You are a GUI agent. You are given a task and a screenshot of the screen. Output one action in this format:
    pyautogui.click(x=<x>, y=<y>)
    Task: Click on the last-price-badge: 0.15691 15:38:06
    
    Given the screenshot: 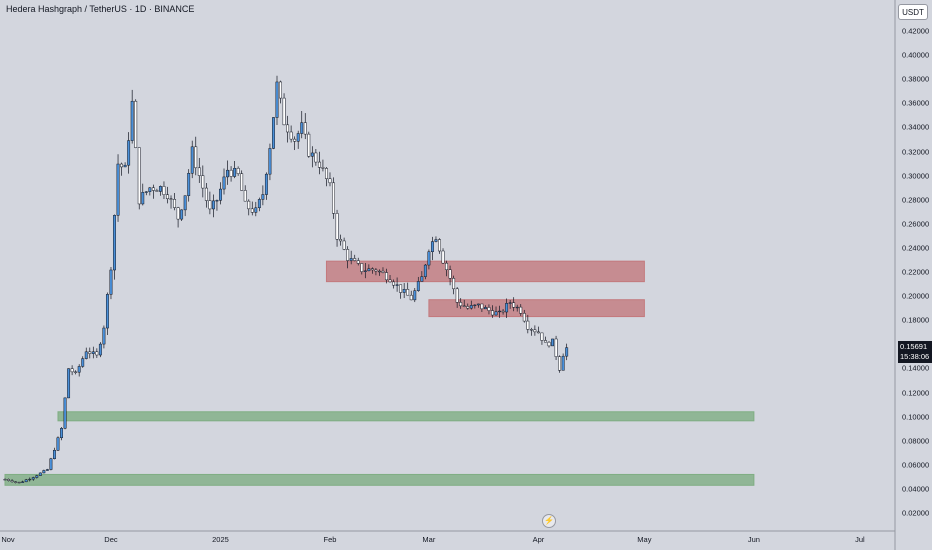 What is the action you would take?
    pyautogui.click(x=915, y=352)
    